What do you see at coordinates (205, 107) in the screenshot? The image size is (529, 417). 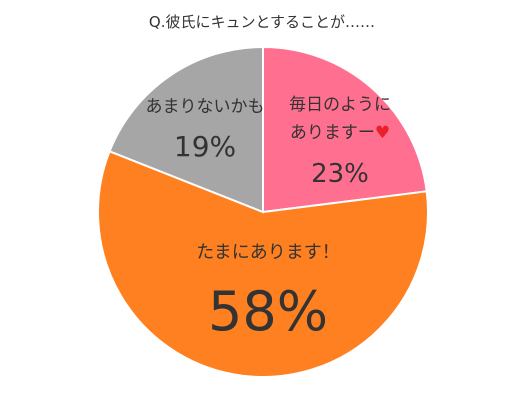 I see `slice-label-3-line-1: あまりないかも` at bounding box center [205, 107].